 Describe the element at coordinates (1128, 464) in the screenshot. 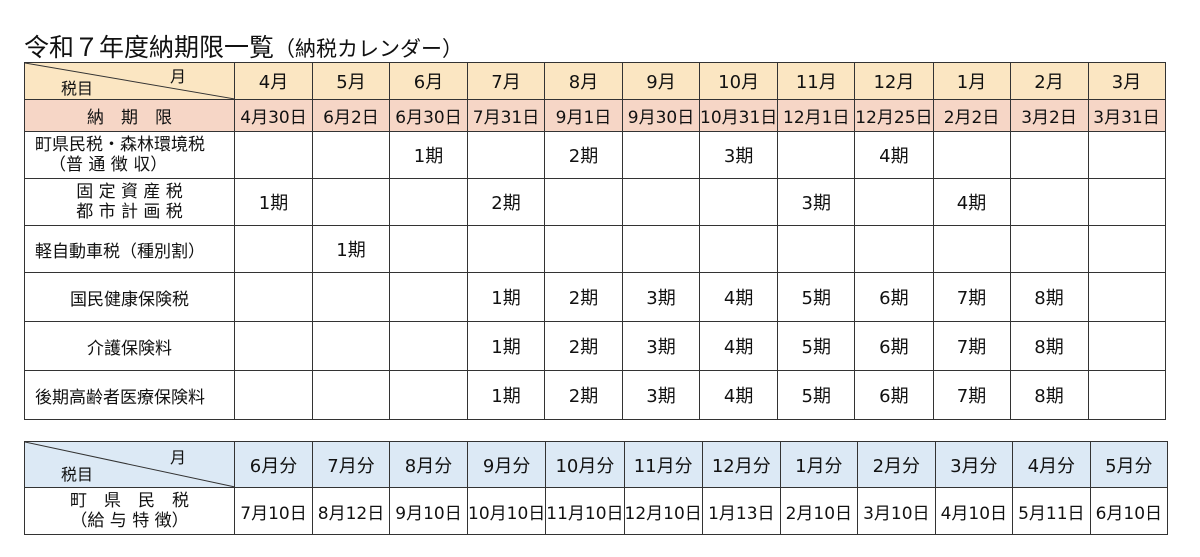

I see `month-header: 5月分` at that location.